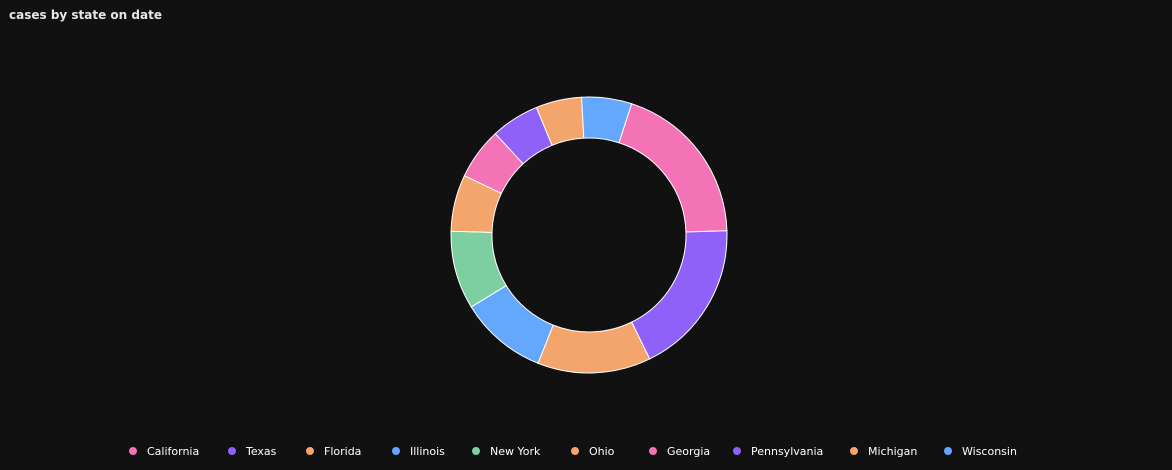  Describe the element at coordinates (427, 451) in the screenshot. I see `legend-label: Illinois` at that location.